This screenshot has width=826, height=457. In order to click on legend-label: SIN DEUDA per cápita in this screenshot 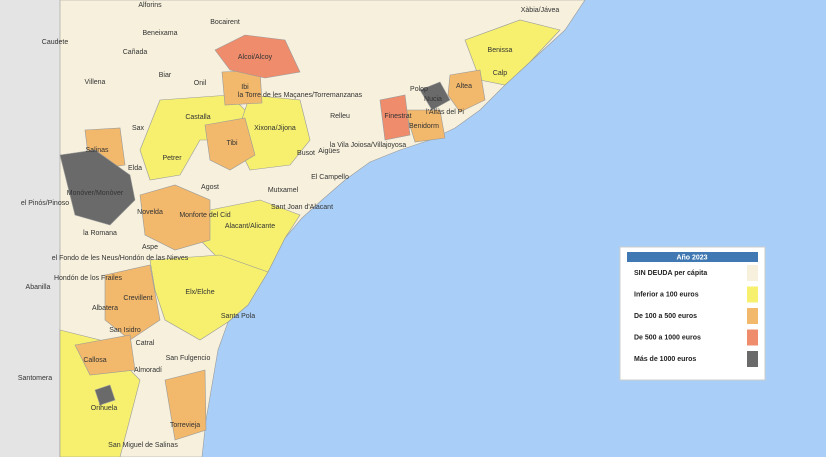, I will do `click(670, 273)`.